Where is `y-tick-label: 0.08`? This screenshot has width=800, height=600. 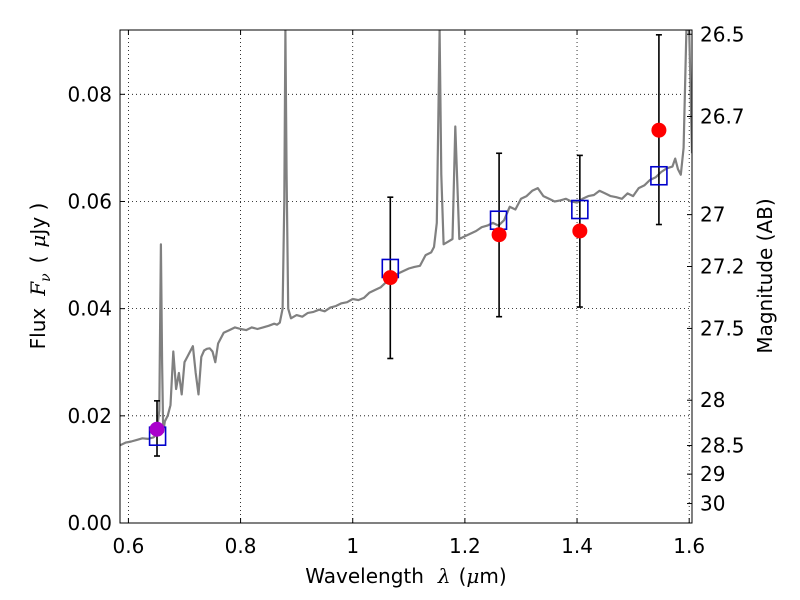
y-tick-label: 0.08 is located at coordinates (89, 94).